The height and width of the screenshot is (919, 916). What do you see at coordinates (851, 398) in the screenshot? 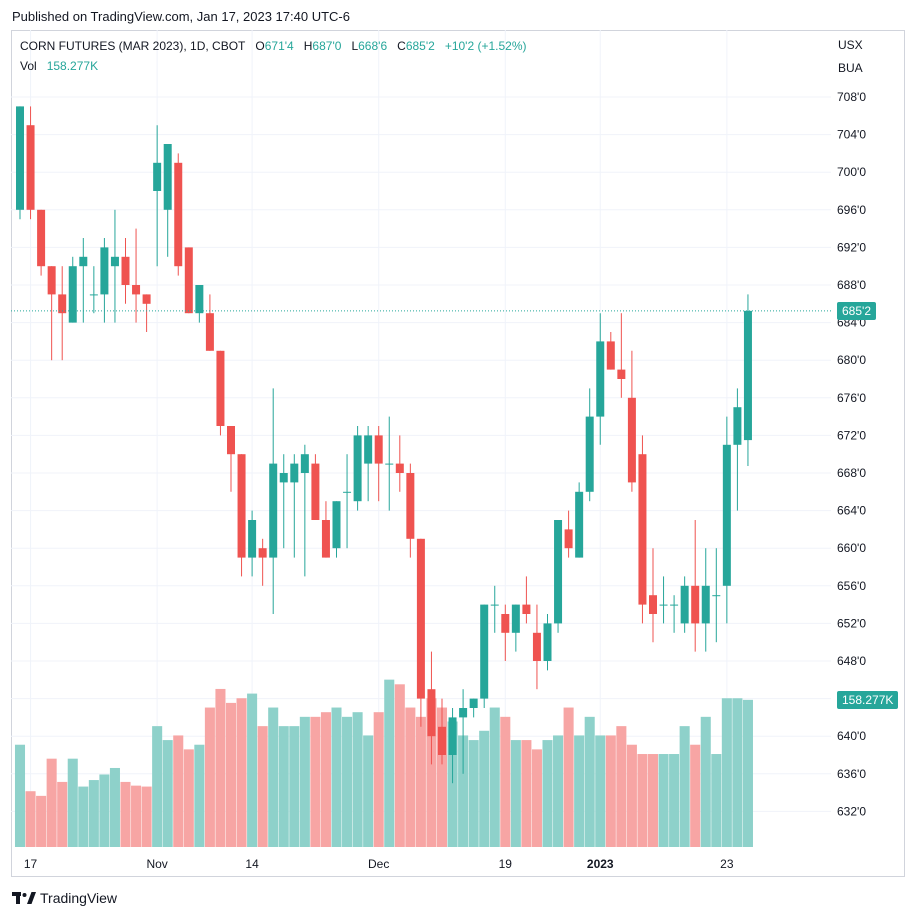
I see `y-tick-label: 676'0` at bounding box center [851, 398].